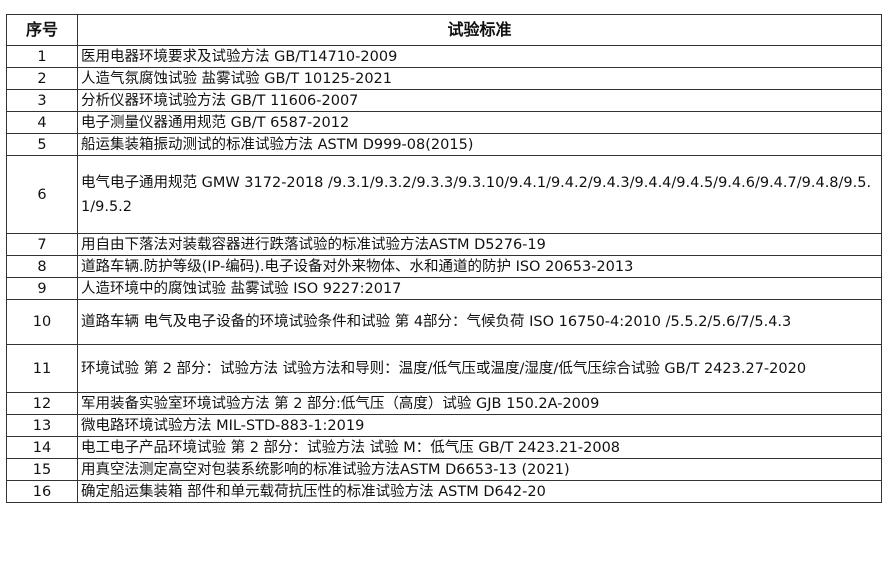  Describe the element at coordinates (479, 491) in the screenshot. I see `row-standard: 确定船运集装箱 部件和单元载荷抗压性的标准试验方法 ASTM D642-20` at that location.